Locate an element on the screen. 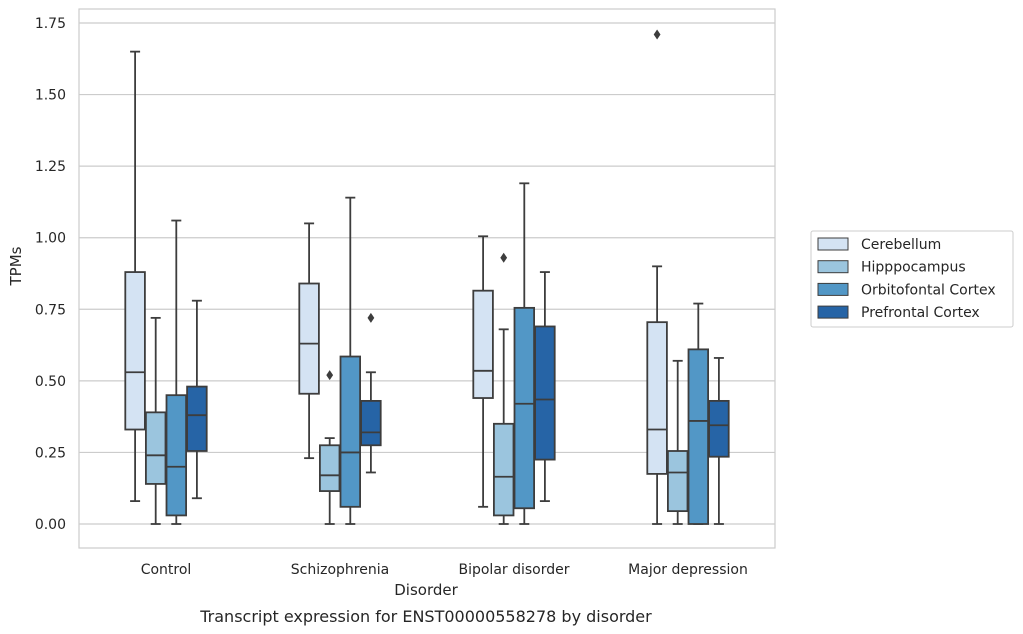  x-tick-label: Control is located at coordinates (166, 570).